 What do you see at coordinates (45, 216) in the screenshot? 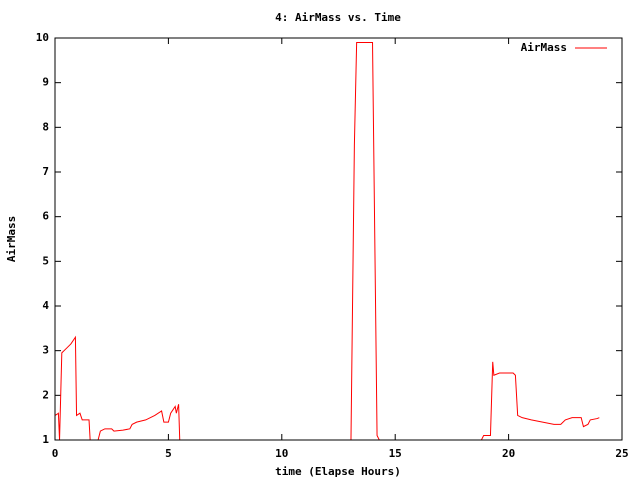
I see `y-tick-label: 6` at bounding box center [45, 216].